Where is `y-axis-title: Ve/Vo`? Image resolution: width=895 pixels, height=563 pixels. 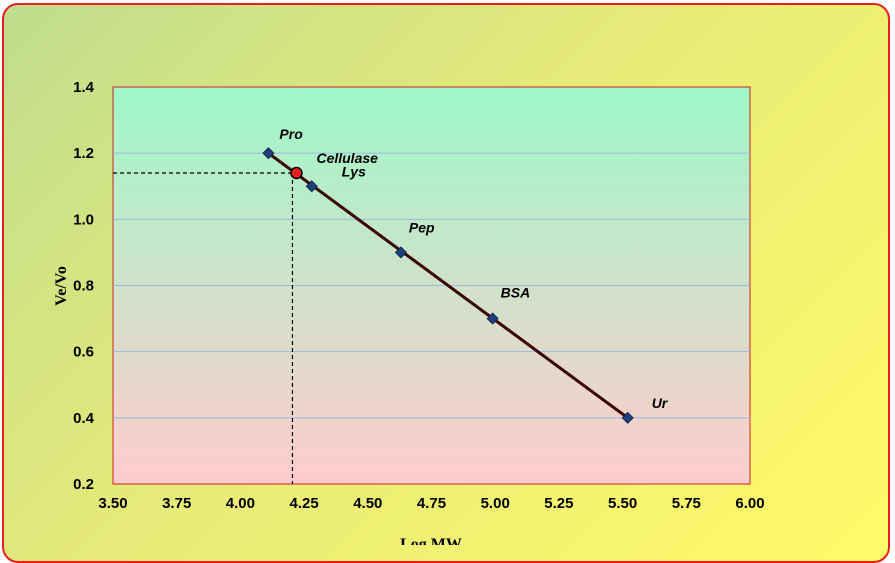 y-axis-title: Ve/Vo is located at coordinates (61, 286).